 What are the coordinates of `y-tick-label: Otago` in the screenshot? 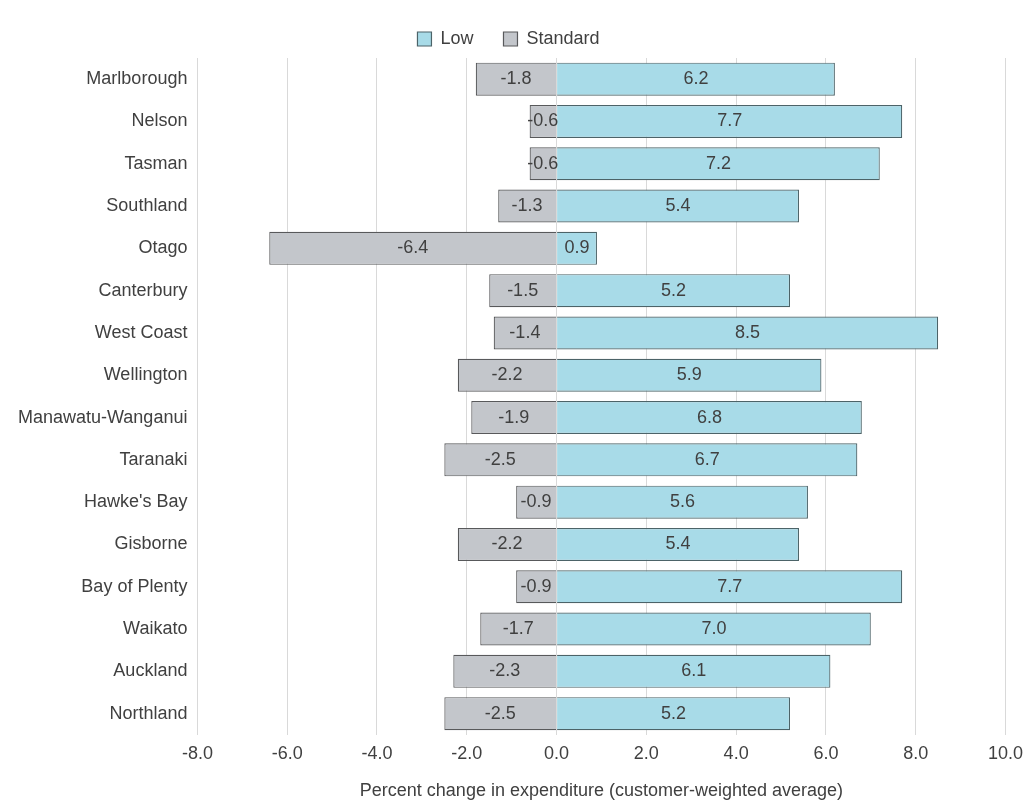 It's located at (163, 247).